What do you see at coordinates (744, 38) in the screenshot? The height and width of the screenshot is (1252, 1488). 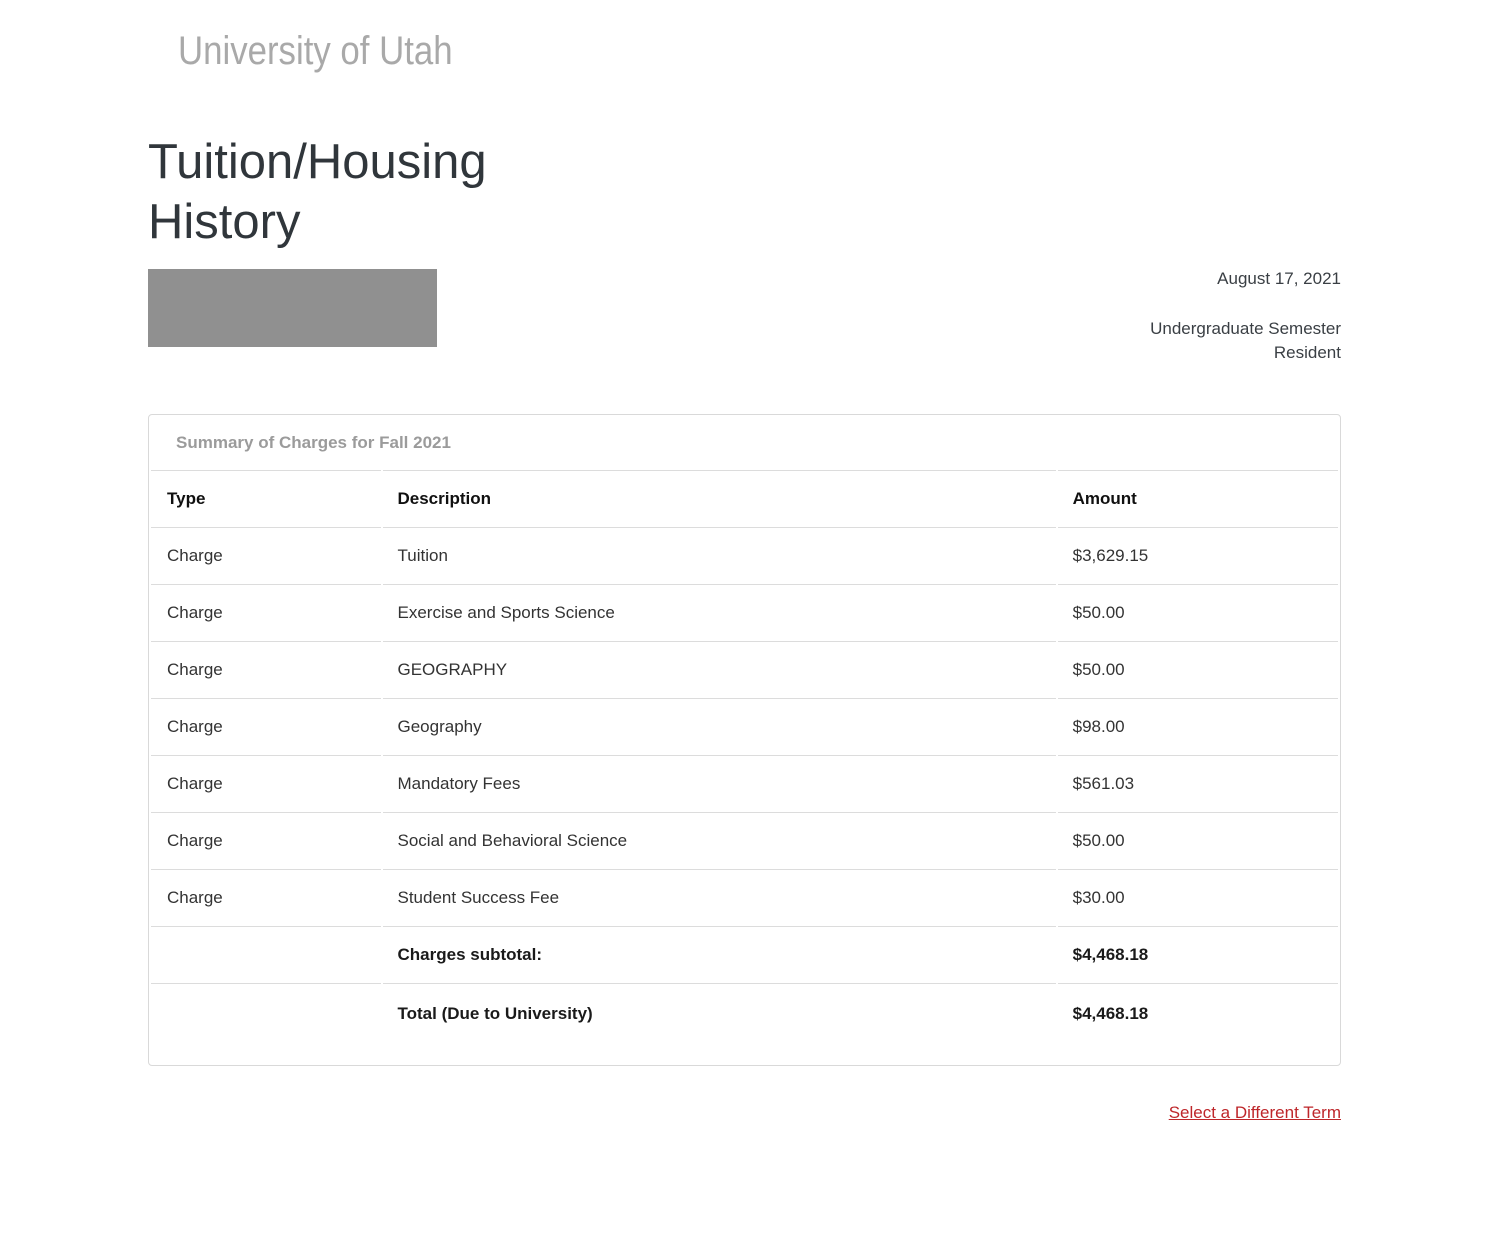 I see `university-logo-container: University of Utah` at bounding box center [744, 38].